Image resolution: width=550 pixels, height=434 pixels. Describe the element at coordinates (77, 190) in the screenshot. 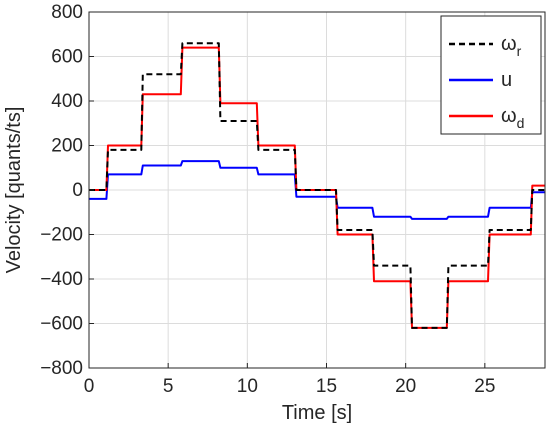

I see `y-tick-label: 0` at that location.